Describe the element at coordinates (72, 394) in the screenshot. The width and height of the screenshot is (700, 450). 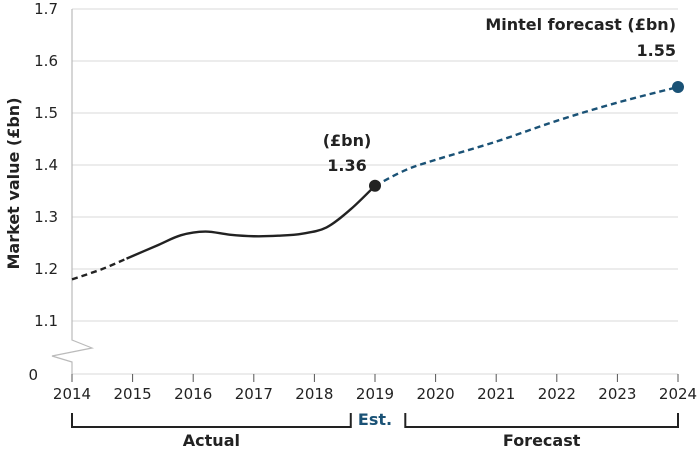
I see `x-tick-label: 2014` at that location.